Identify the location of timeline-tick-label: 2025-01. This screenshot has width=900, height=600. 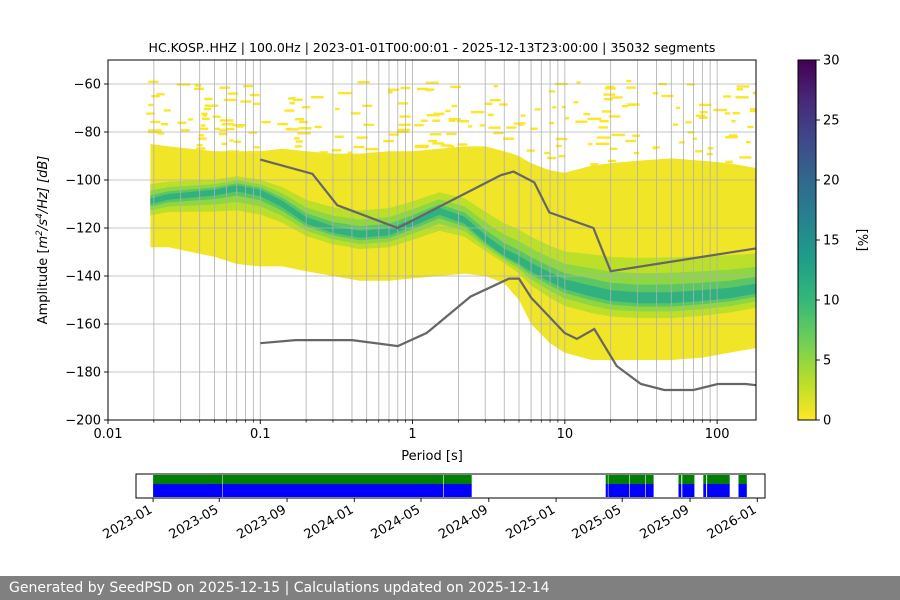
(531, 522).